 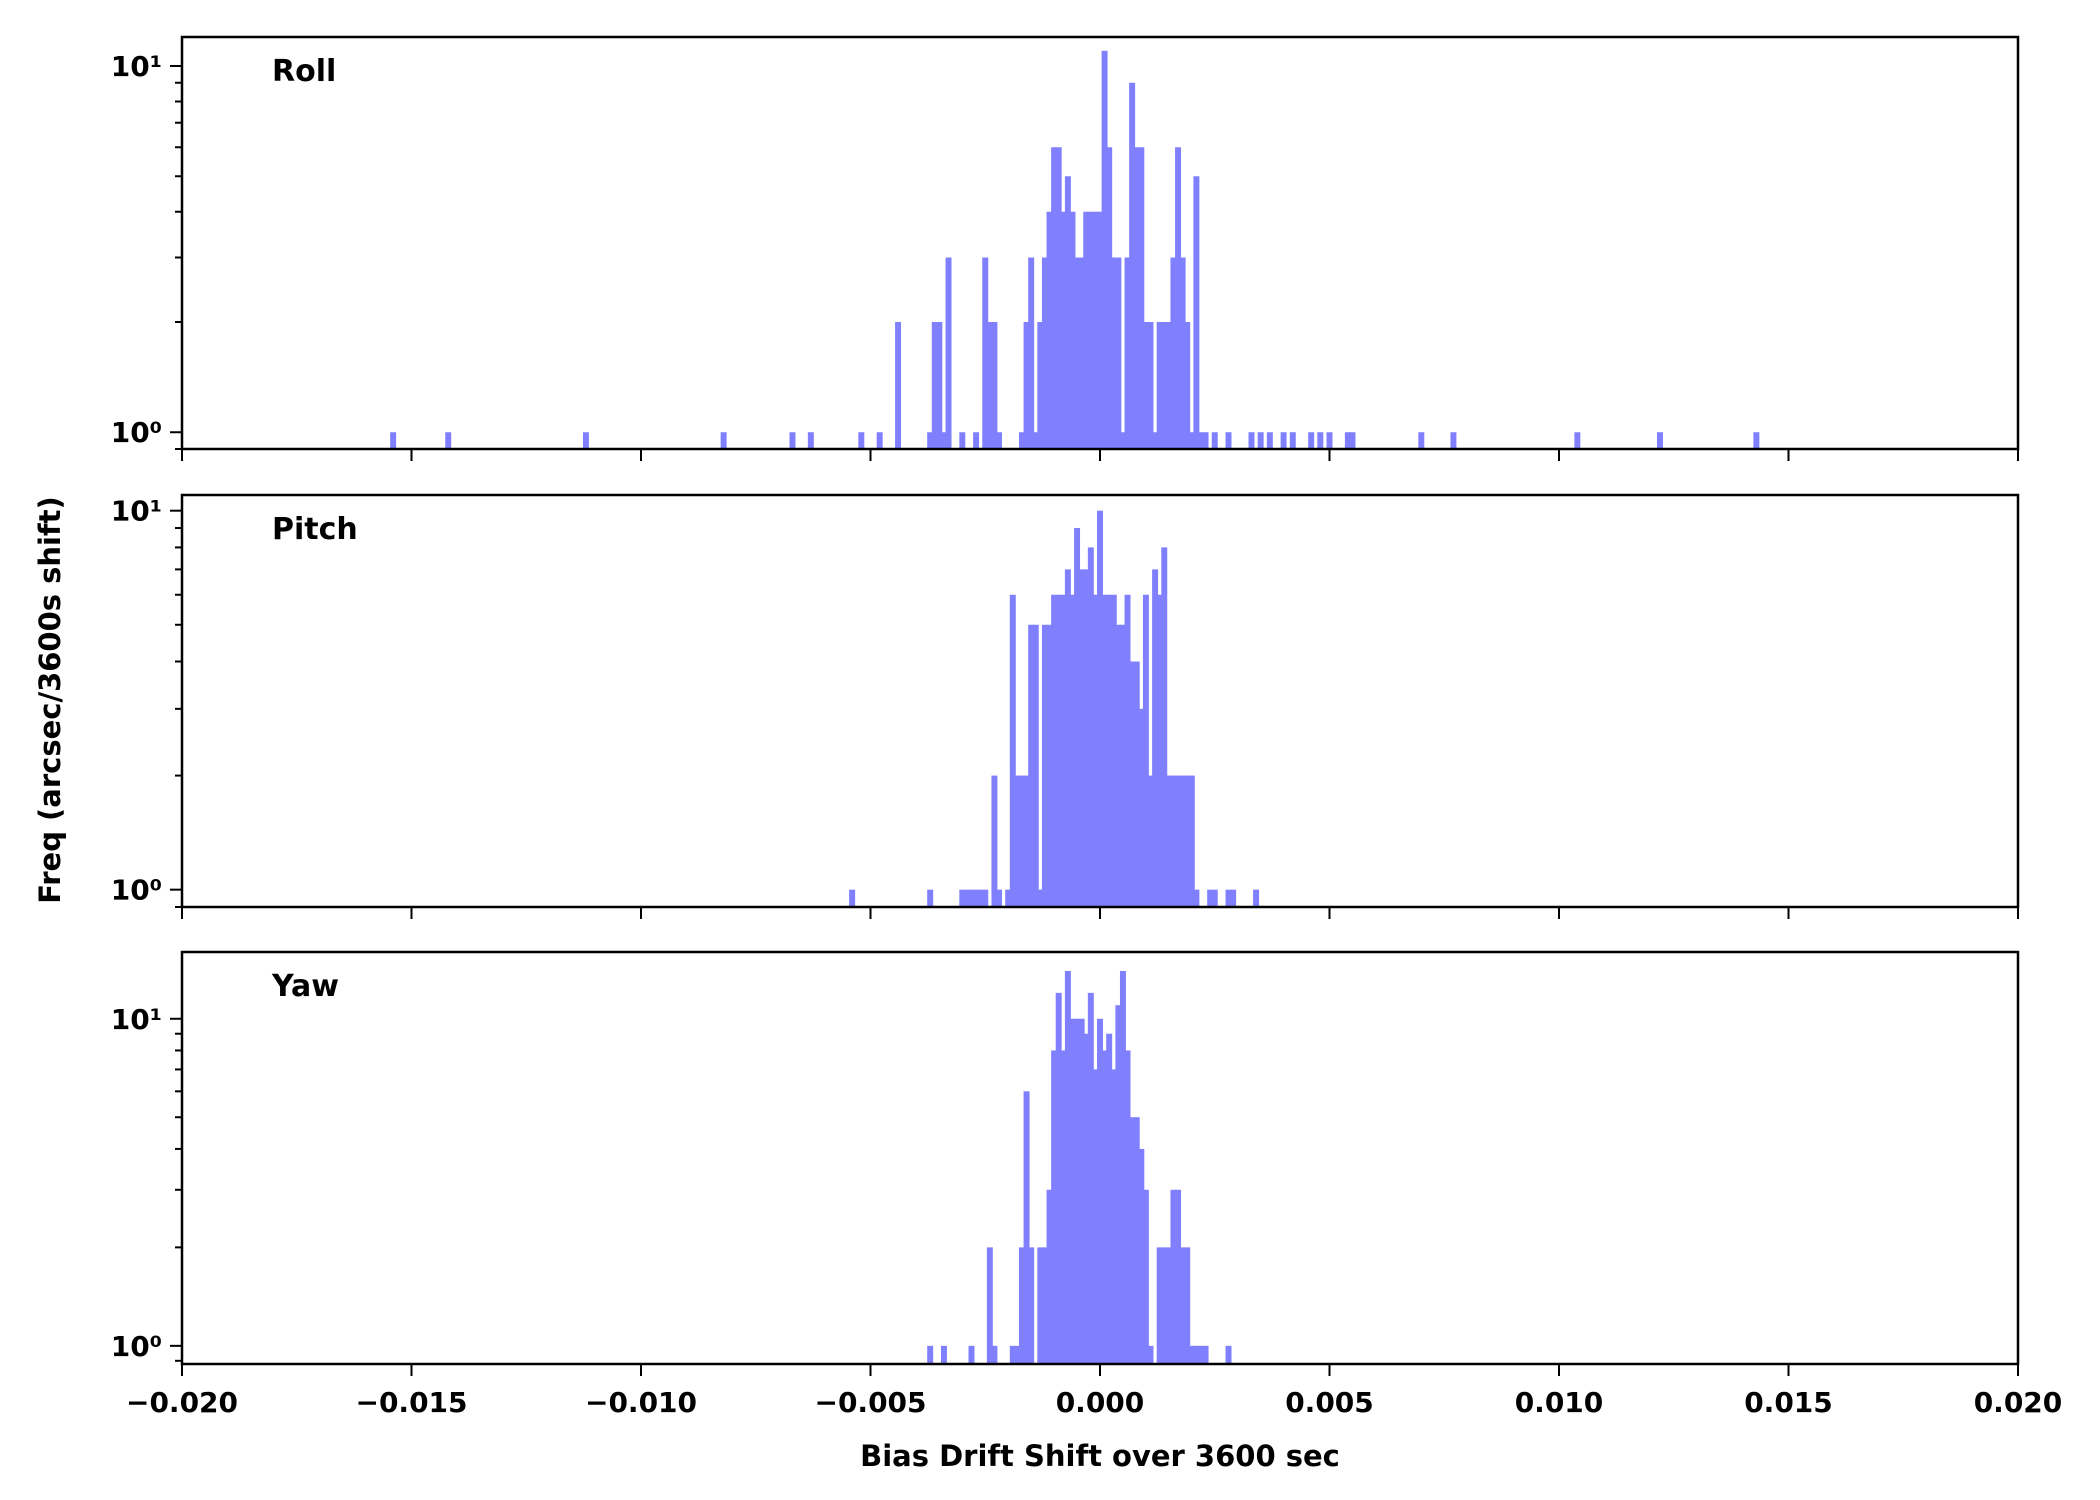 I want to click on x-tick-label: −0.015, so click(x=411, y=1402).